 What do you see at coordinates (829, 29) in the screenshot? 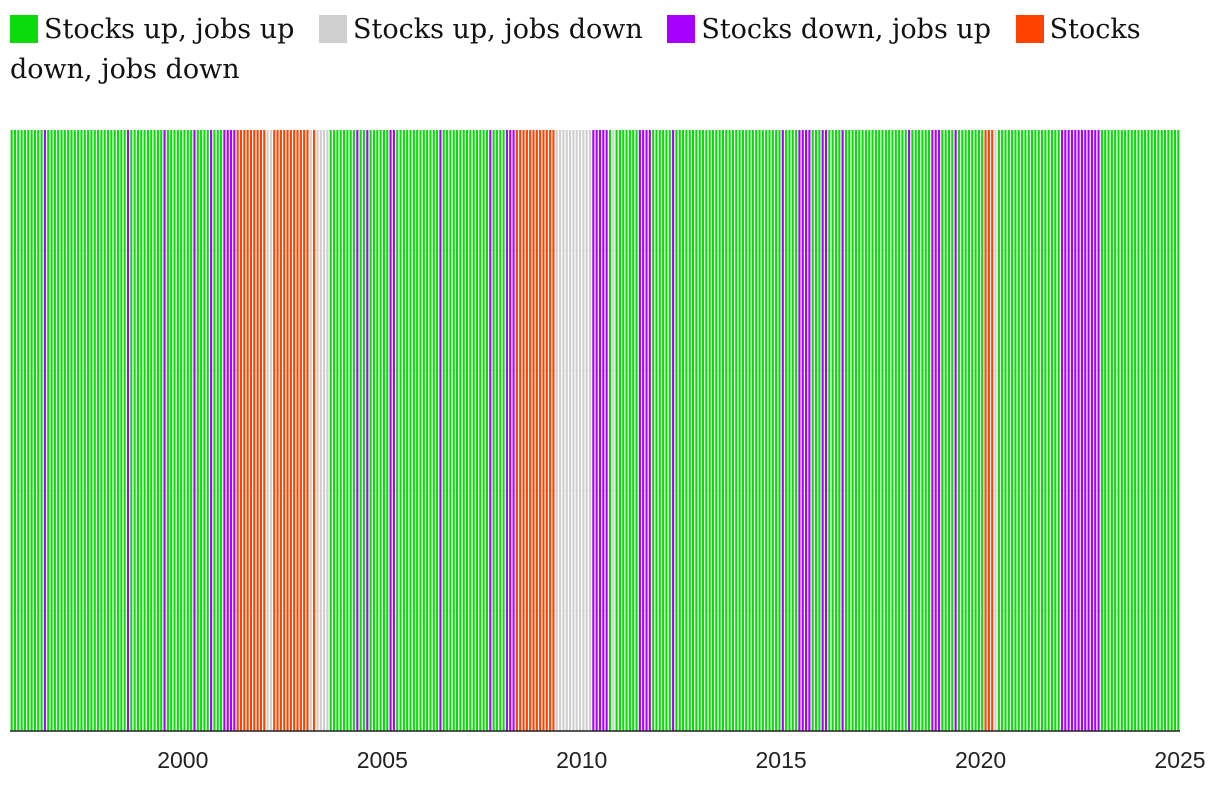
I see `legend-item-stocks-down-jobs-up: Stocks down, jobs up` at bounding box center [829, 29].